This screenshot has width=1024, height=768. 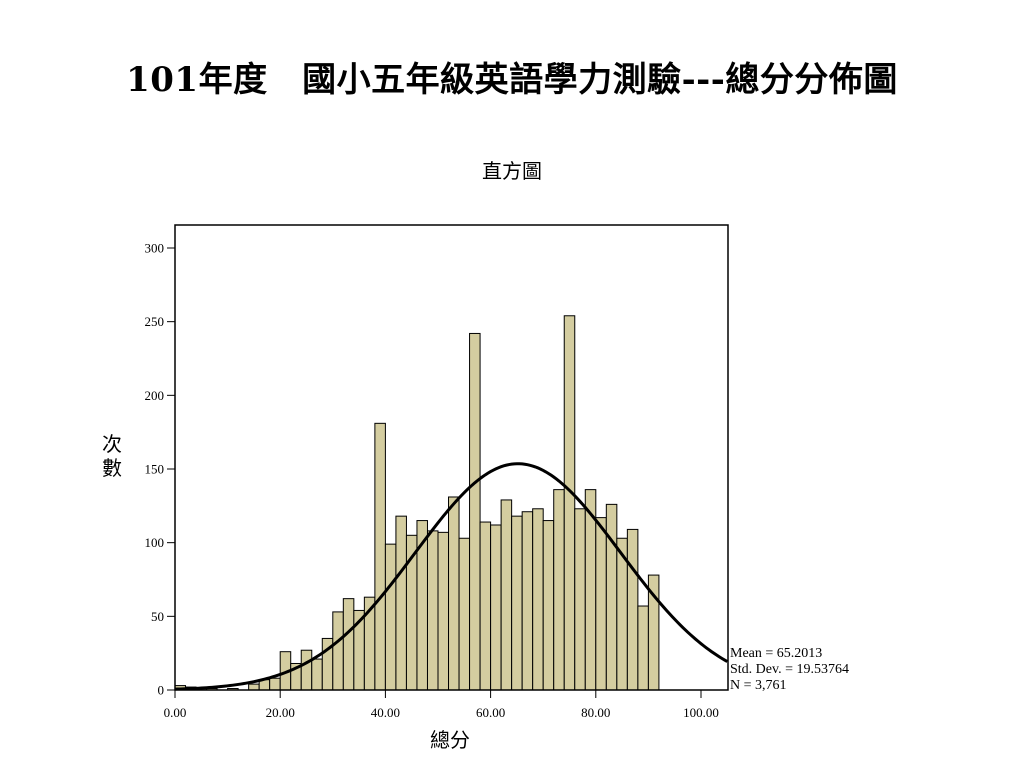 I want to click on chart-title: 直方圖, so click(x=512, y=171).